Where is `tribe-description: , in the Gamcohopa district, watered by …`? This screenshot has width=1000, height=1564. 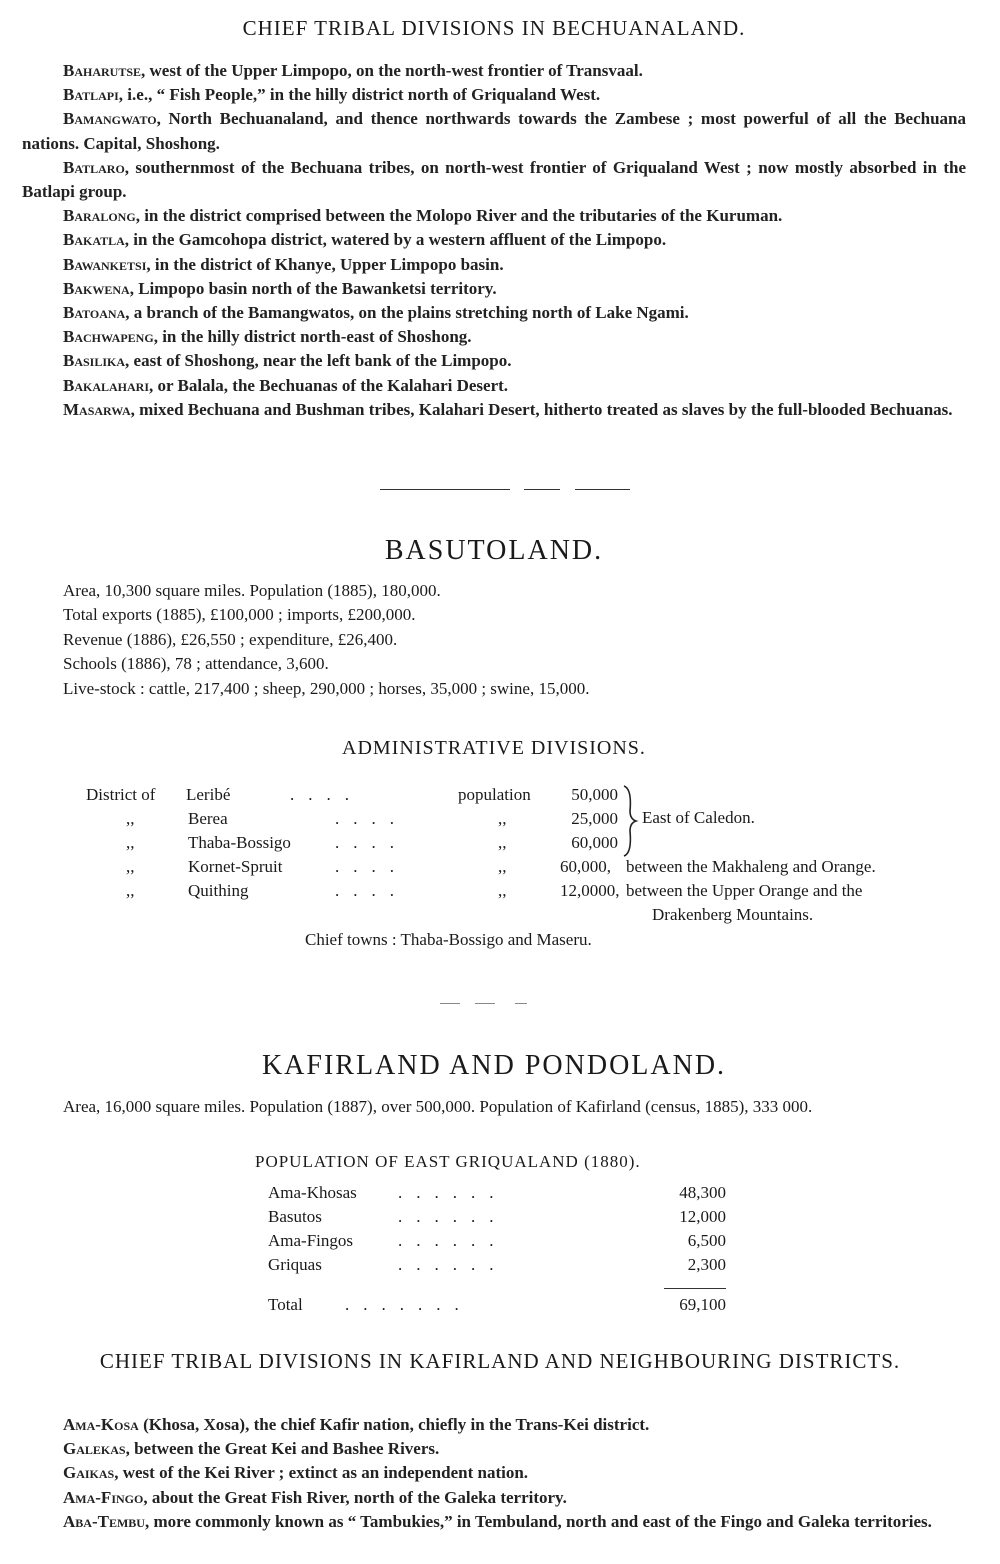
tribe-description: , in the Gamcohopa district, watered by … is located at coordinates (395, 240).